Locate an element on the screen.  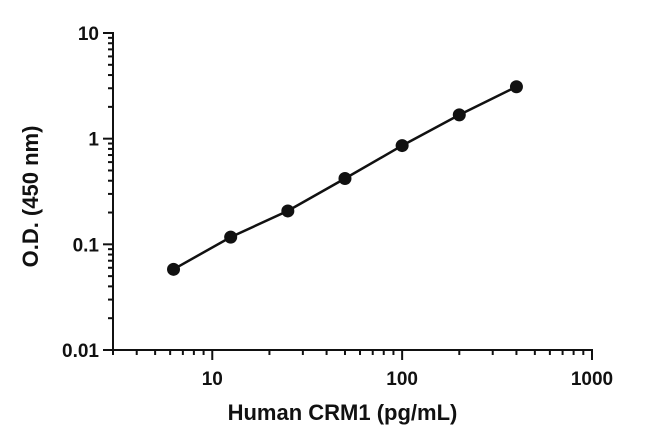
x-tick-label: 1000 is located at coordinates (592, 379).